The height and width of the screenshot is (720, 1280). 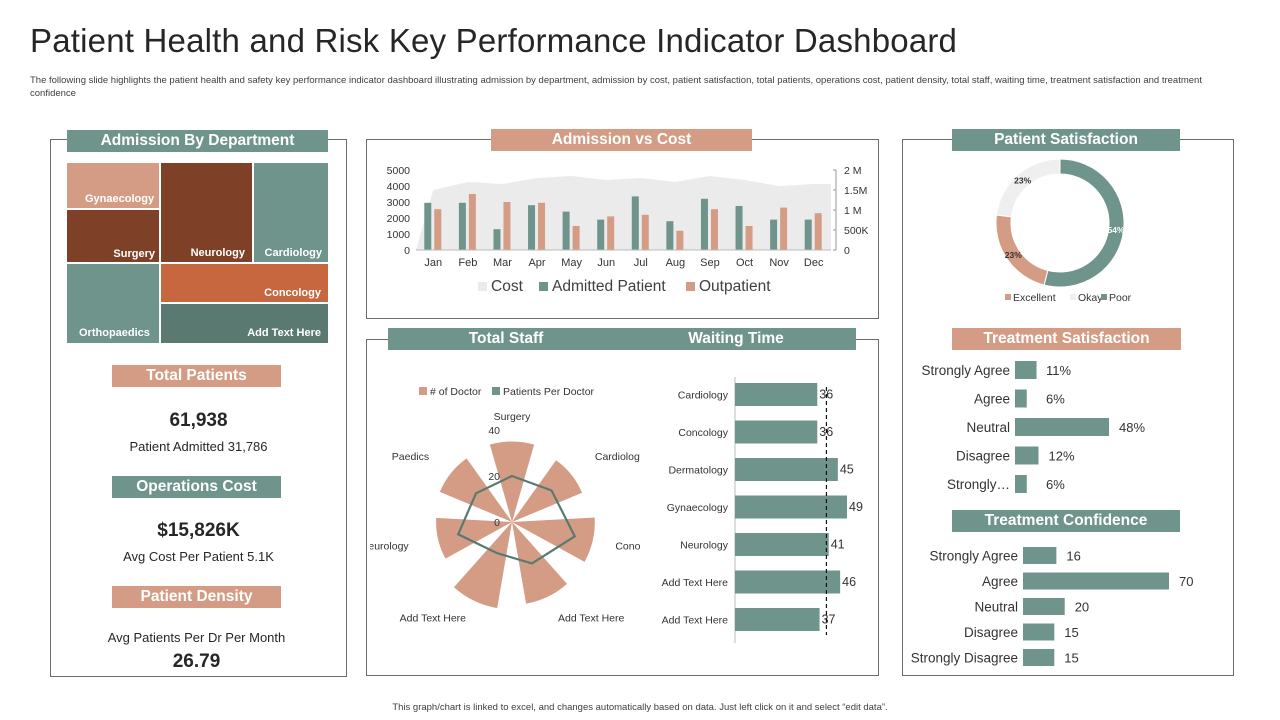 What do you see at coordinates (814, 263) in the screenshot?
I see `x-tick-label: Dec` at bounding box center [814, 263].